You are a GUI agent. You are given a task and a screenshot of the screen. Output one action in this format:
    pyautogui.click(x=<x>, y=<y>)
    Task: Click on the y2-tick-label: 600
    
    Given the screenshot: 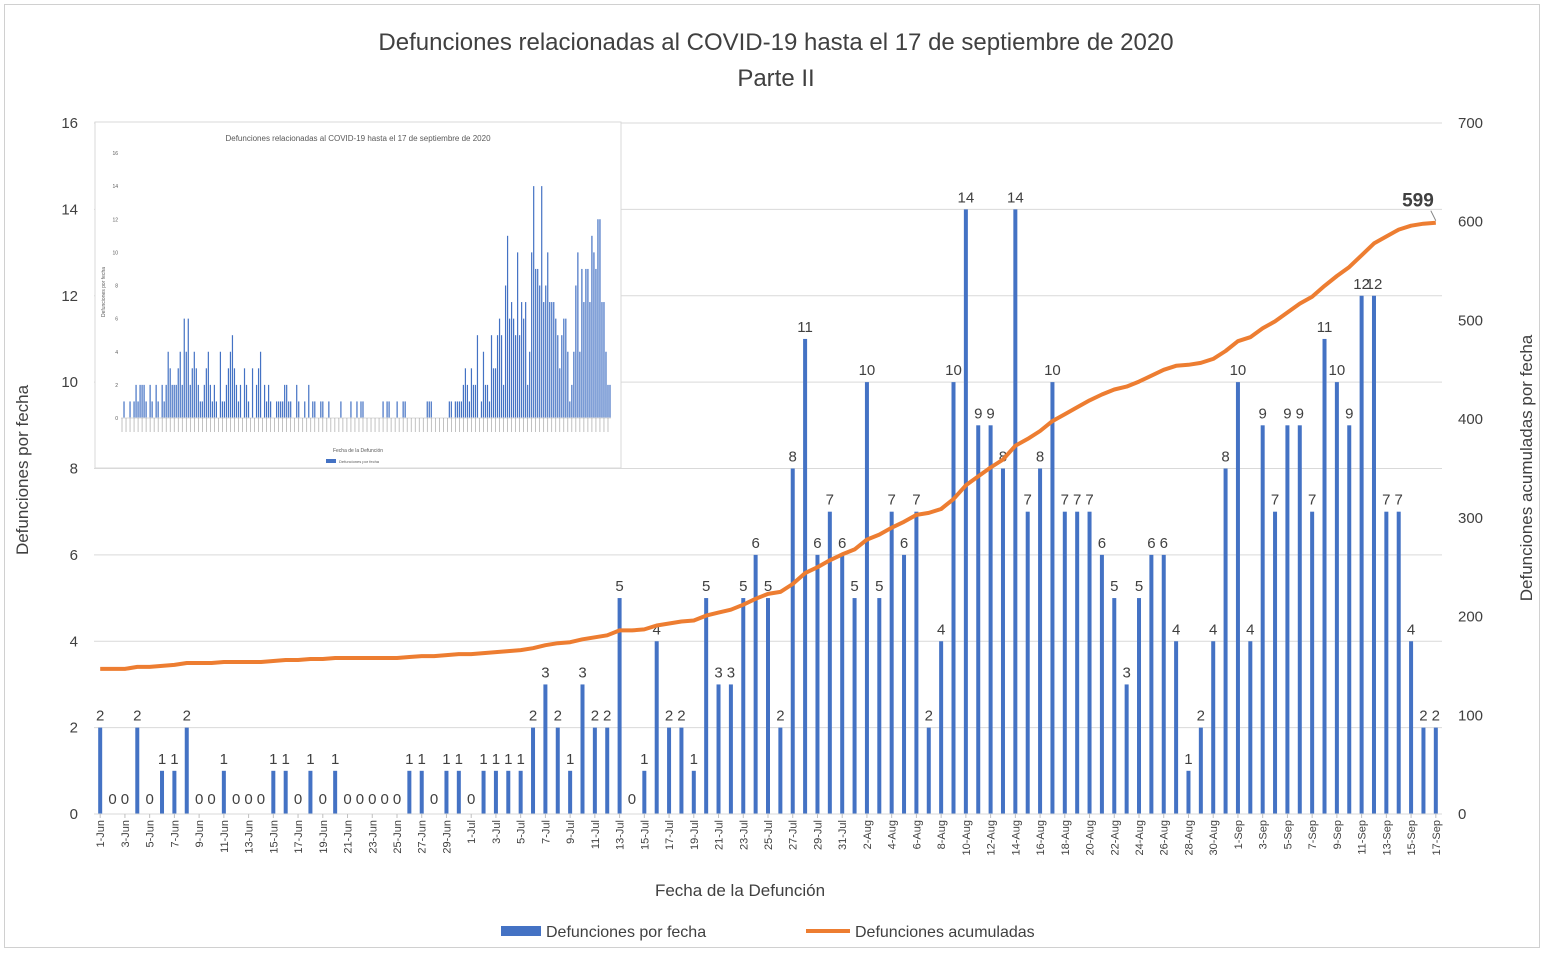 What is the action you would take?
    pyautogui.click(x=1470, y=222)
    